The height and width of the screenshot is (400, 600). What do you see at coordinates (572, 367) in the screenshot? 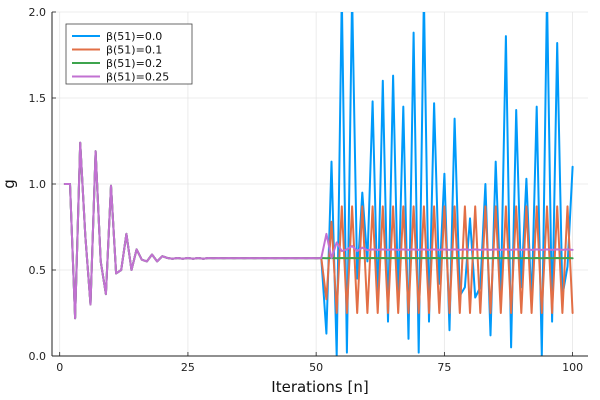
I see `x-tick-label: 100` at bounding box center [572, 367].